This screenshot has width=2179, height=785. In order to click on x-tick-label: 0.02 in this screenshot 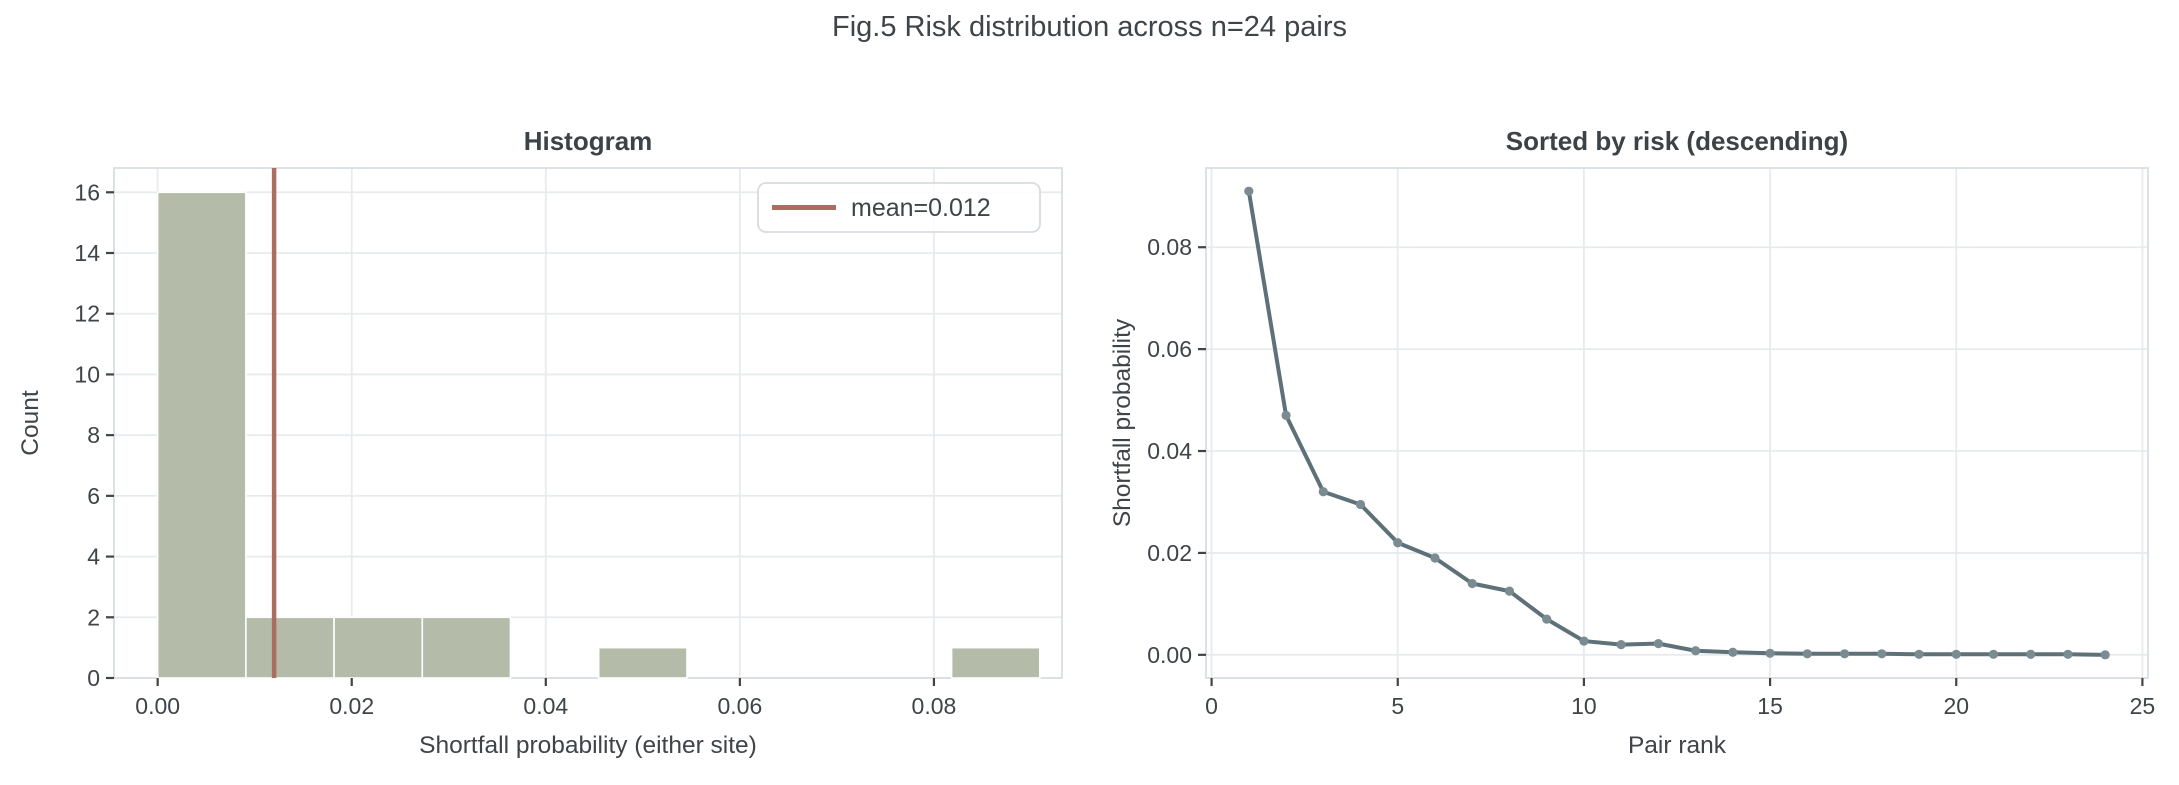, I will do `click(351, 706)`.